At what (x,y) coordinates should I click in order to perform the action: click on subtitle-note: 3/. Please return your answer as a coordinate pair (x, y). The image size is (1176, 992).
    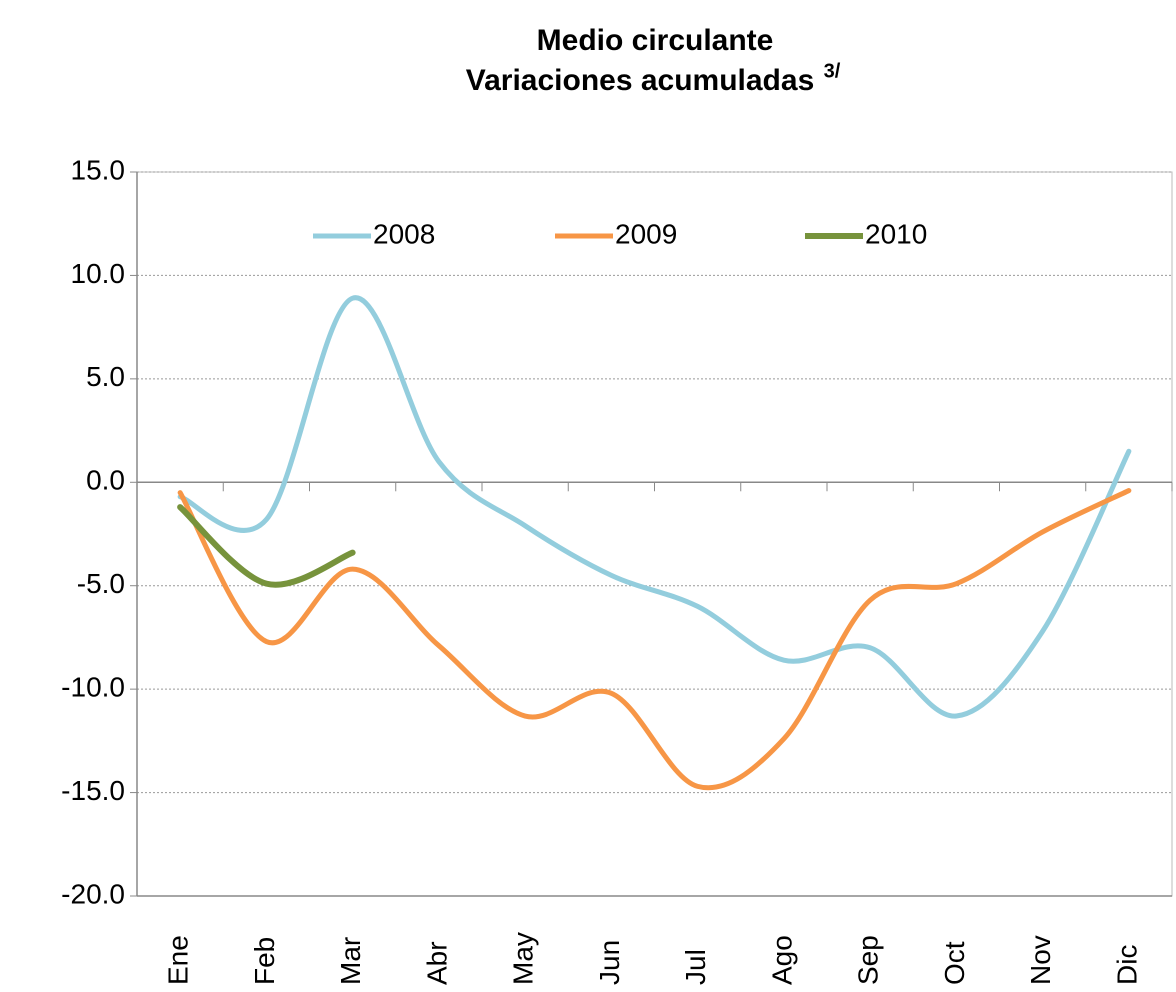
    Looking at the image, I should click on (832, 71).